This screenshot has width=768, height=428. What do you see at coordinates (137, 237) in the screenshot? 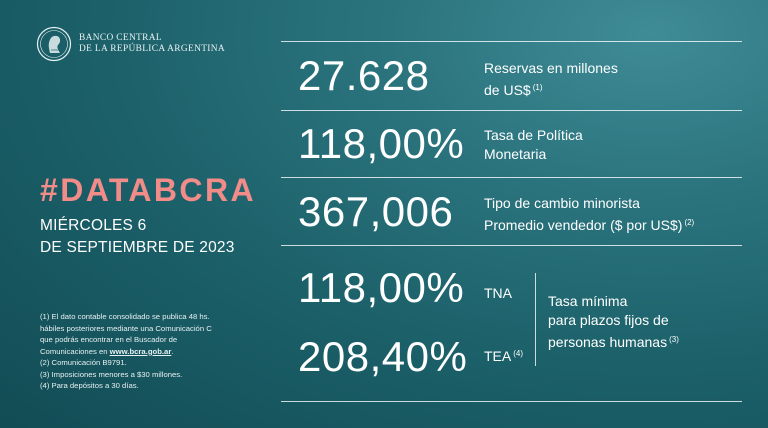
I see `report-date: MIÉRCOLES 6 DE SEPTIEMBRE DE 2023` at bounding box center [137, 237].